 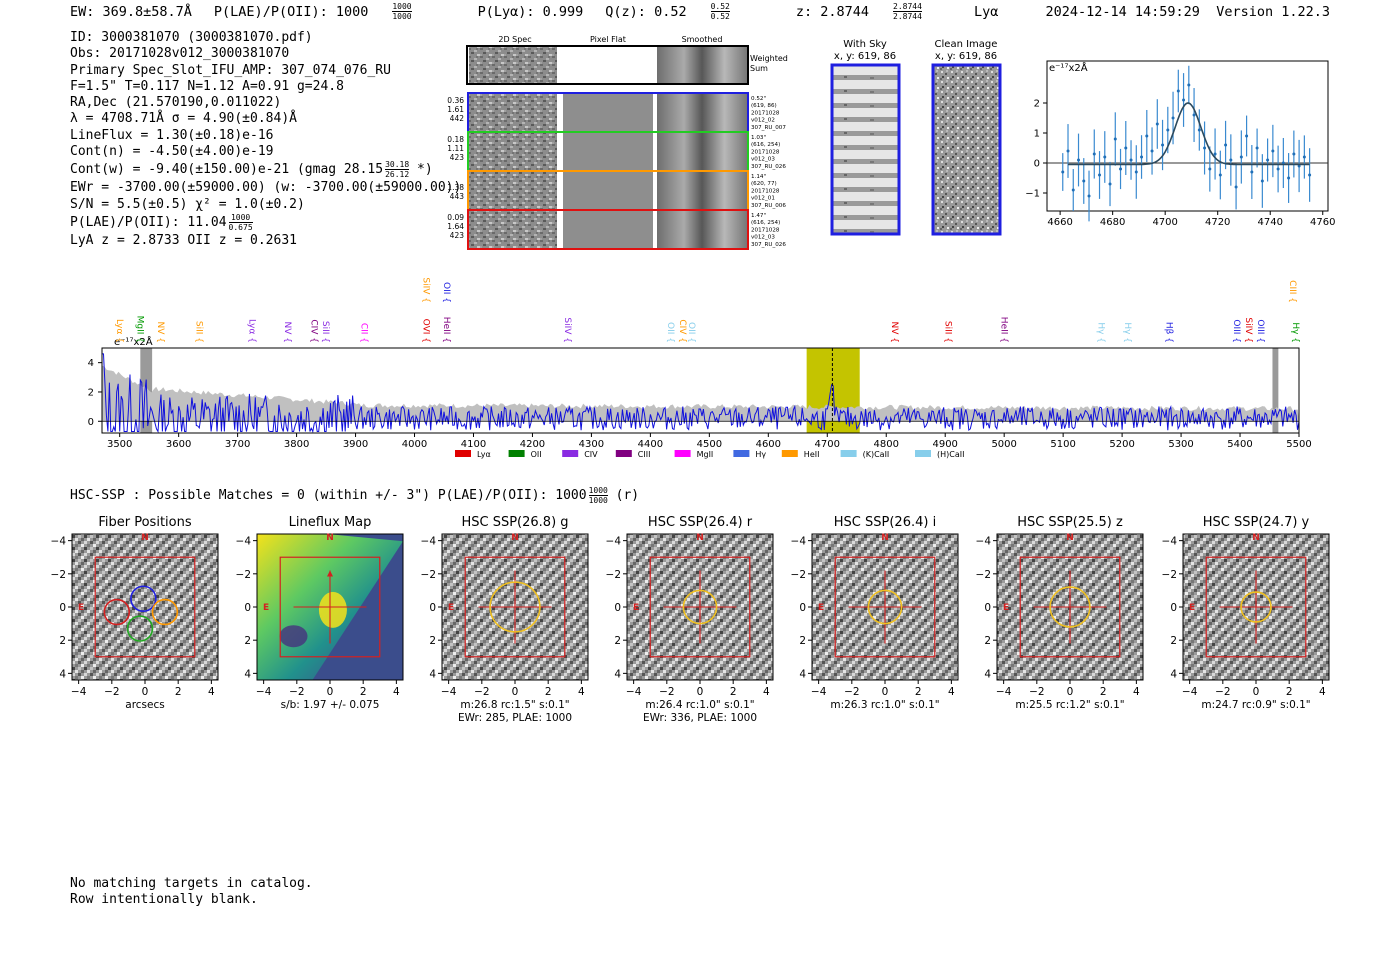 What do you see at coordinates (207, 86) in the screenshot?
I see `info-params: F=1.5" T=0.117 N=1.12 A=0.91 g=24.8` at bounding box center [207, 86].